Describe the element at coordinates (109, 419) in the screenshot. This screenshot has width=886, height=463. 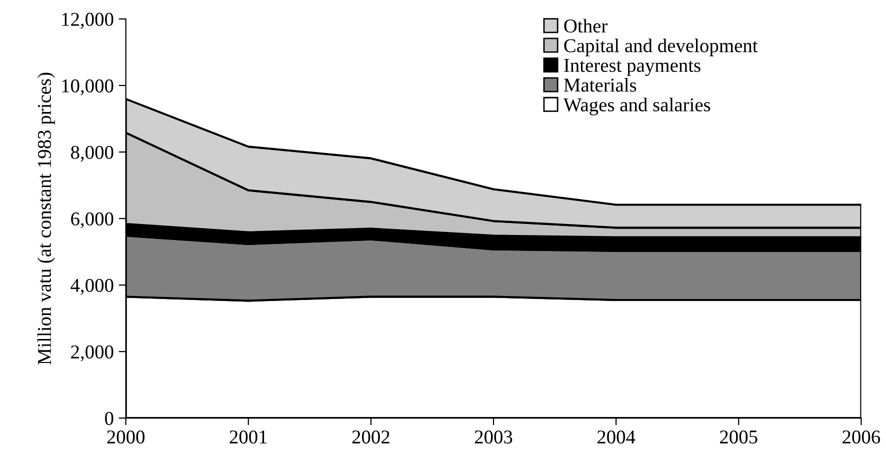
I see `y-tick-label: 0` at that location.